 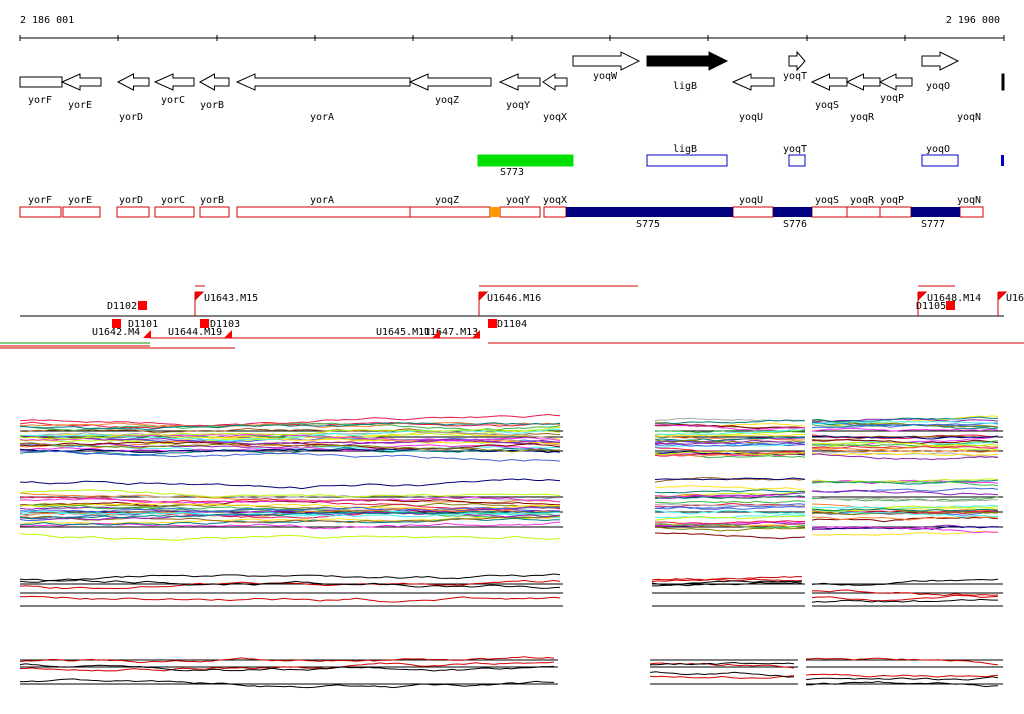 I want to click on gene-label: yorE, so click(x=80, y=105).